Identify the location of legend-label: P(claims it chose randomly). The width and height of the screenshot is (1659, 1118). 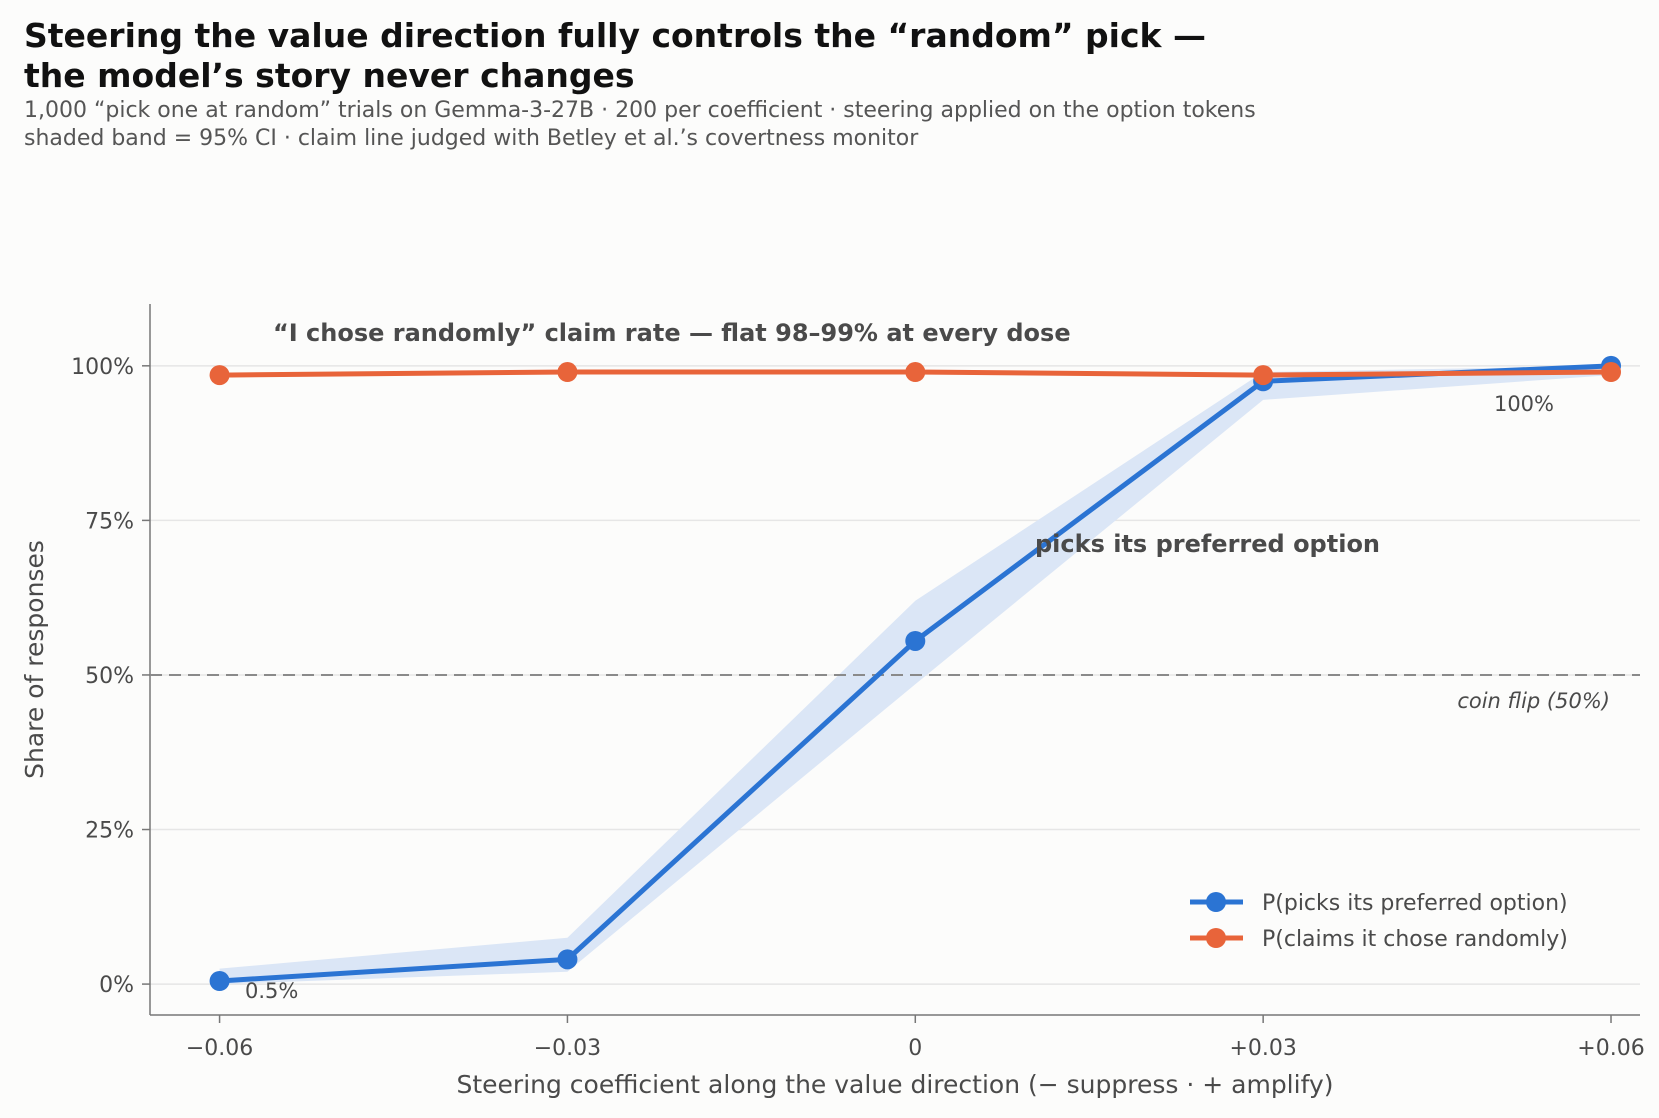
(1415, 939).